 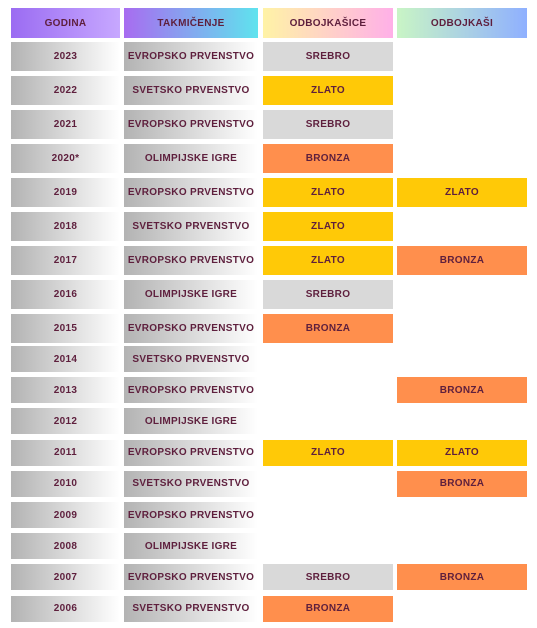 I want to click on header-cell: GODINA, so click(x=65, y=23).